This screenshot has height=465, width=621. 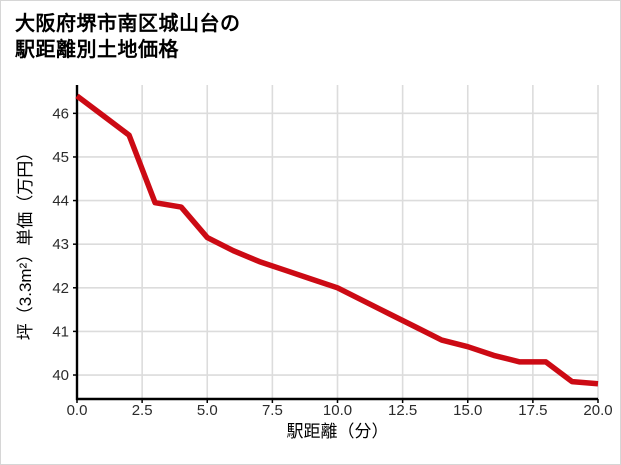 I want to click on x-tick-label: 12.5, so click(x=402, y=410).